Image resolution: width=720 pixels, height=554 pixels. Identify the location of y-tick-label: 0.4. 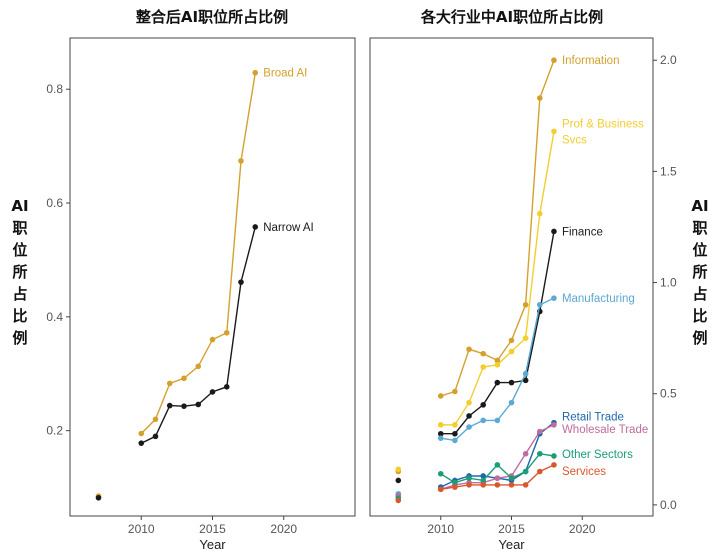
(54, 317).